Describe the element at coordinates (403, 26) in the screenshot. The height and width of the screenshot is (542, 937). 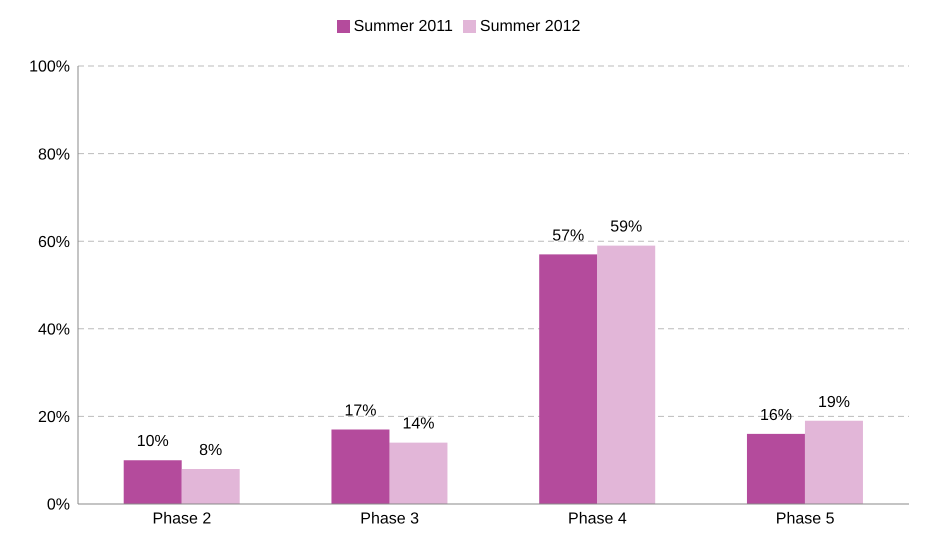
I see `legend-label: Summer 2011` at that location.